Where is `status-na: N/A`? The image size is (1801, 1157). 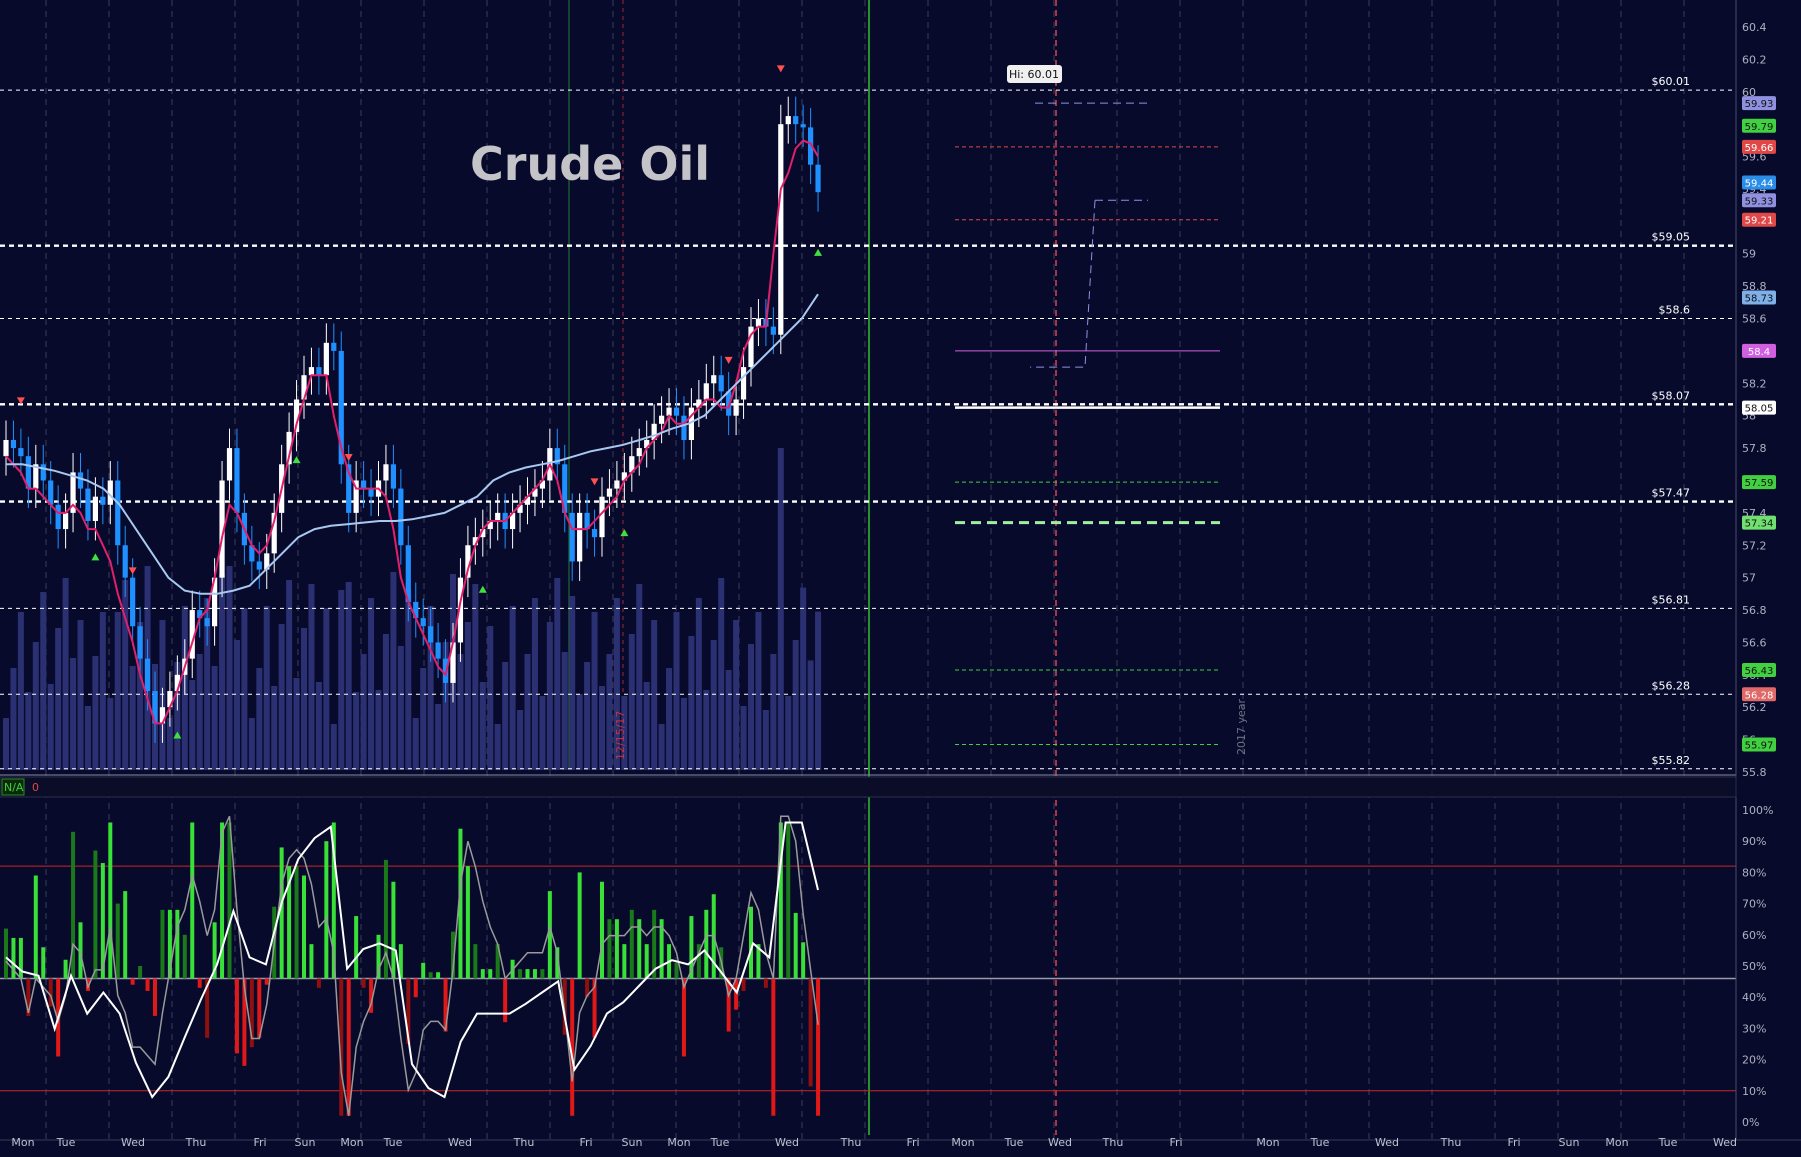
status-na: N/A is located at coordinates (14, 787).